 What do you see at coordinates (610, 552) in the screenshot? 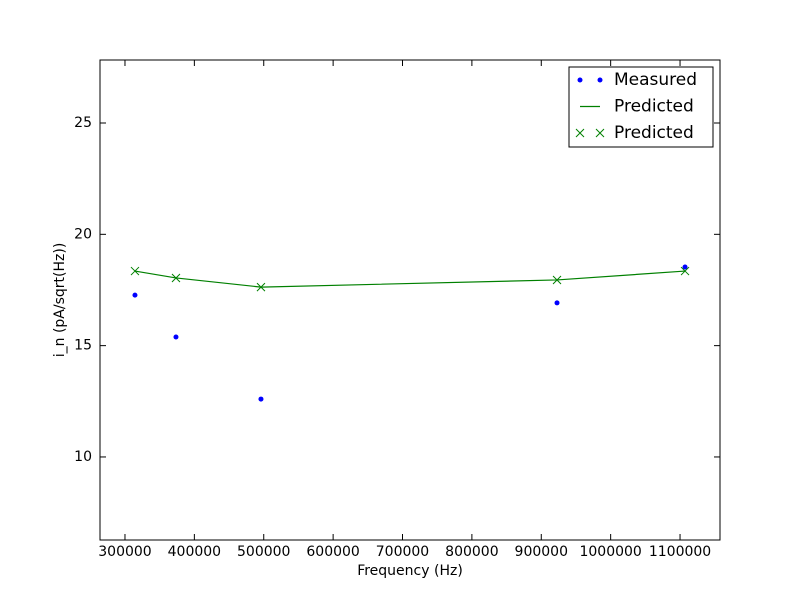
I see `x-tick-label: 1000000` at bounding box center [610, 552].